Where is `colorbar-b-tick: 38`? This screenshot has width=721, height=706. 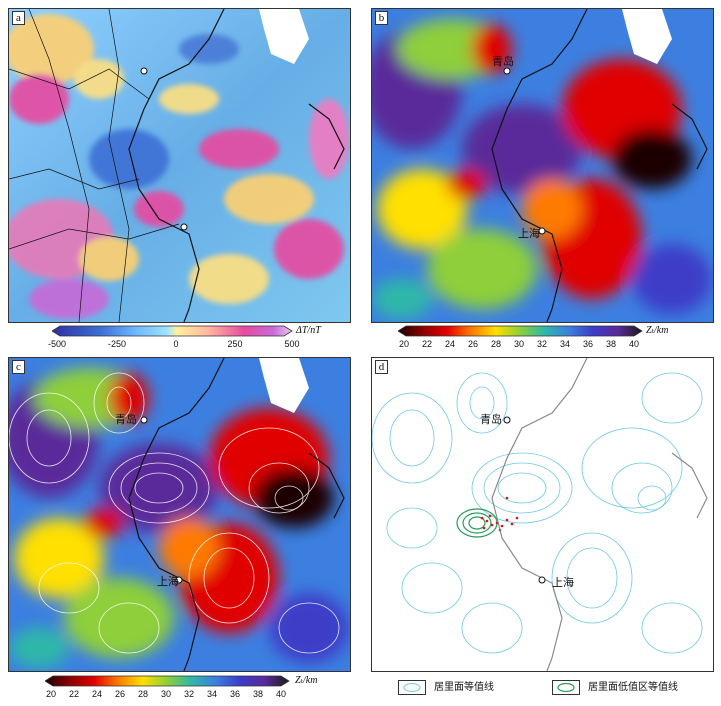 colorbar-b-tick: 38 is located at coordinates (611, 344).